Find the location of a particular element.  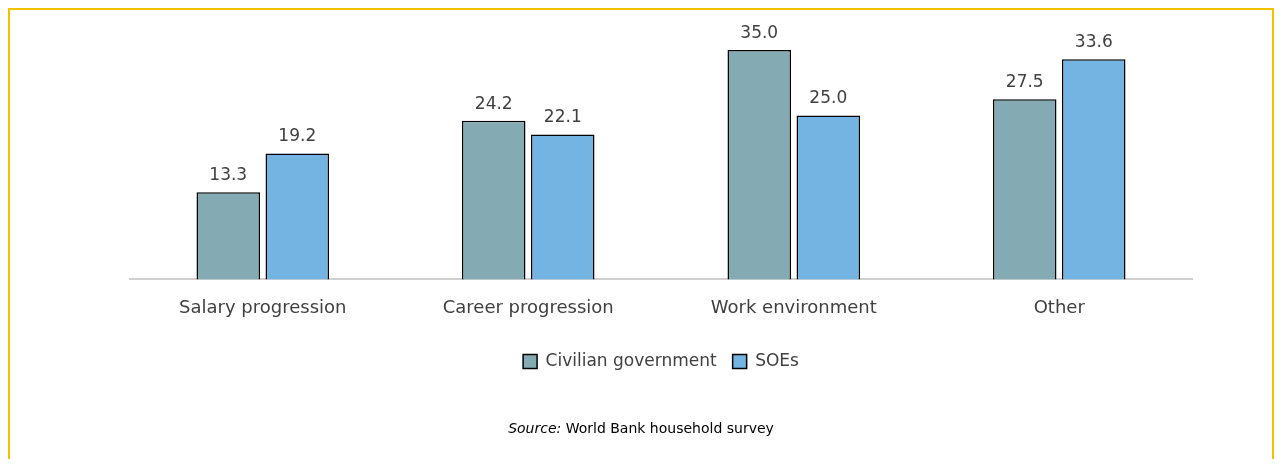

x-tick-label: Salary progression is located at coordinates (263, 306).